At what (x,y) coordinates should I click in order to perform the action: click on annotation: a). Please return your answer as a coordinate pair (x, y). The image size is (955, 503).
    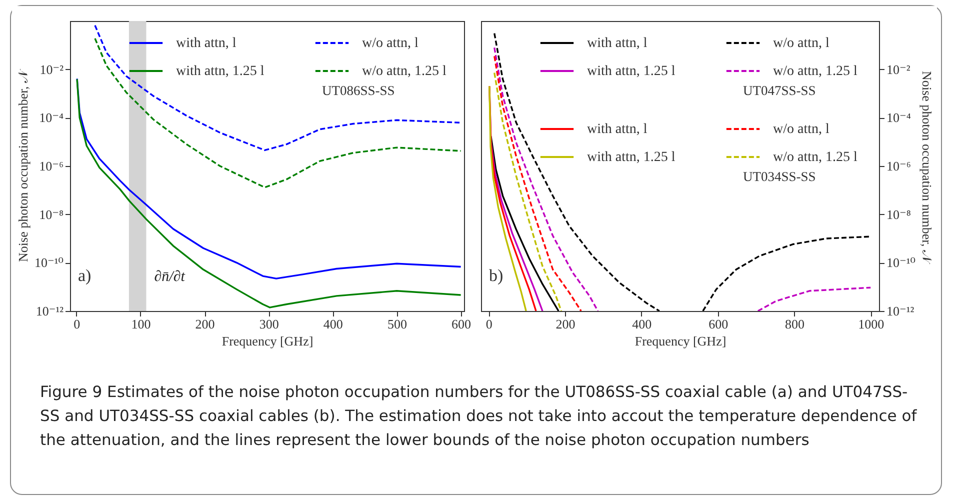
    Looking at the image, I should click on (85, 275).